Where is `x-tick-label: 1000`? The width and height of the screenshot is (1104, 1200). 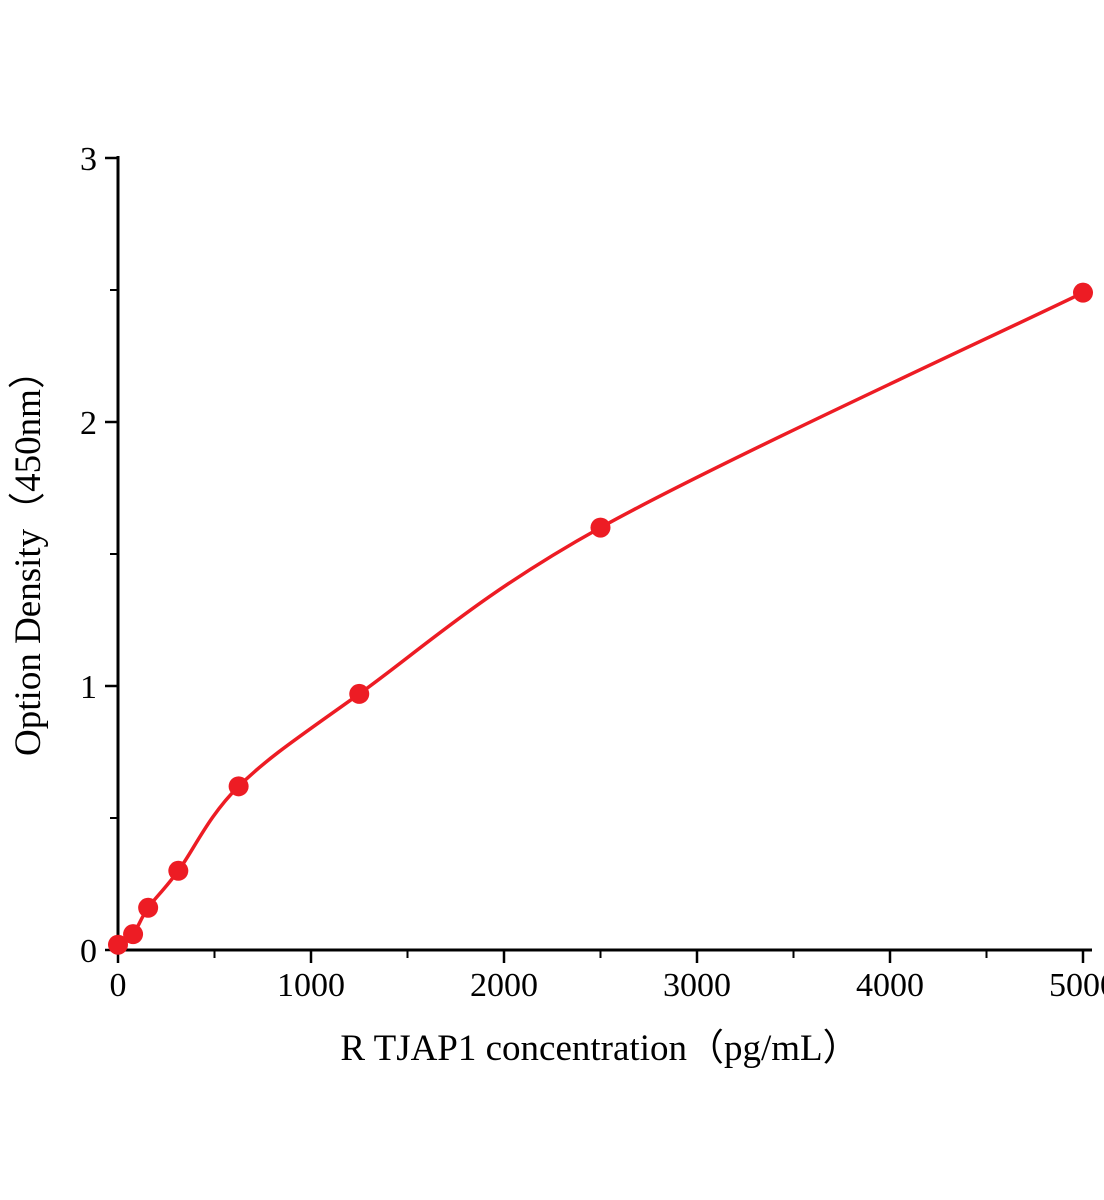 x-tick-label: 1000 is located at coordinates (311, 985).